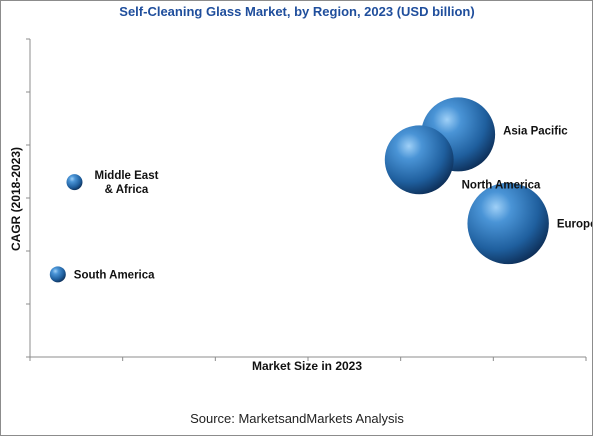 The height and width of the screenshot is (436, 593). What do you see at coordinates (535, 131) in the screenshot?
I see `bubble-label: Asia Pacific` at bounding box center [535, 131].